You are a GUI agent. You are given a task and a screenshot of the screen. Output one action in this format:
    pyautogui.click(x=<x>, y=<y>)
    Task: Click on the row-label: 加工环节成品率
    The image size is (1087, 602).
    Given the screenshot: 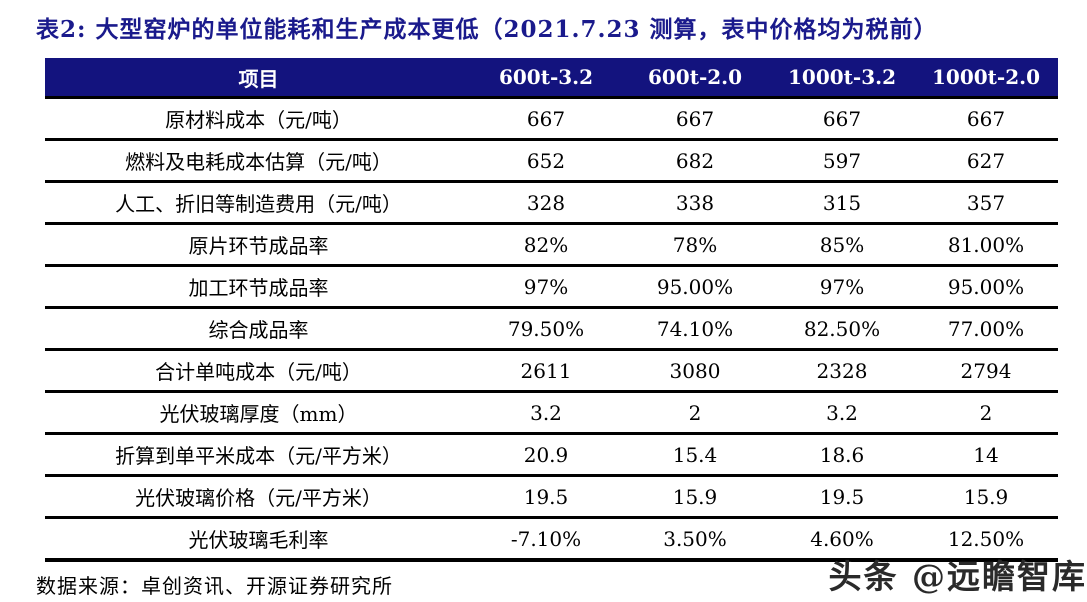 What is the action you would take?
    pyautogui.click(x=258, y=287)
    